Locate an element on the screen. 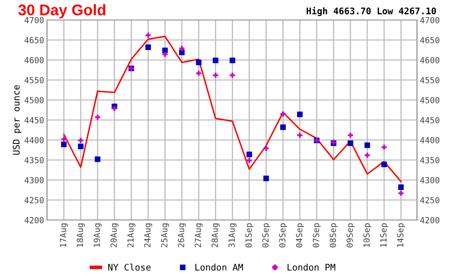 The height and width of the screenshot is (275, 450). y2-tick-label: 4450 is located at coordinates (430, 120).